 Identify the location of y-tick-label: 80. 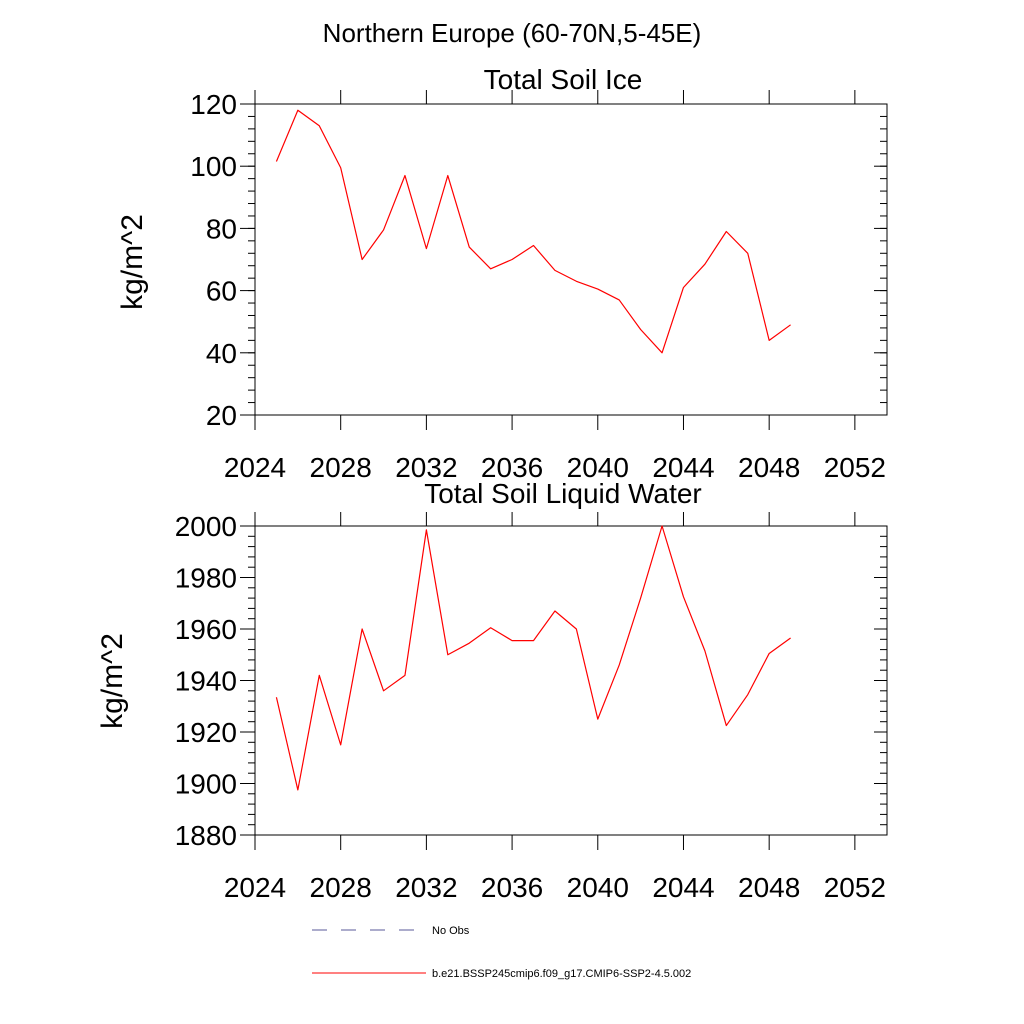
(221, 228).